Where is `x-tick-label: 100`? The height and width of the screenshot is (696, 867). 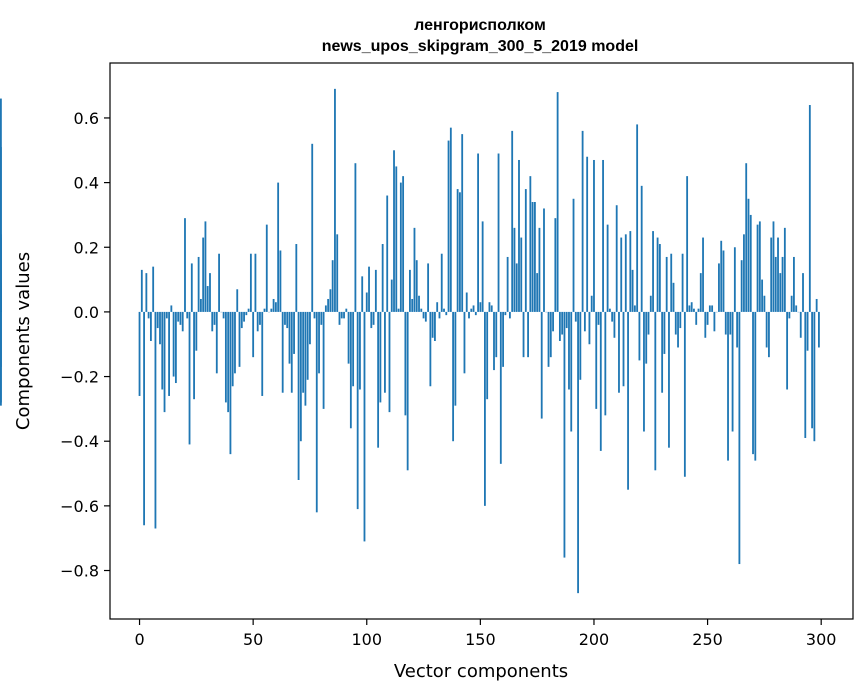
x-tick-label: 100 is located at coordinates (366, 639).